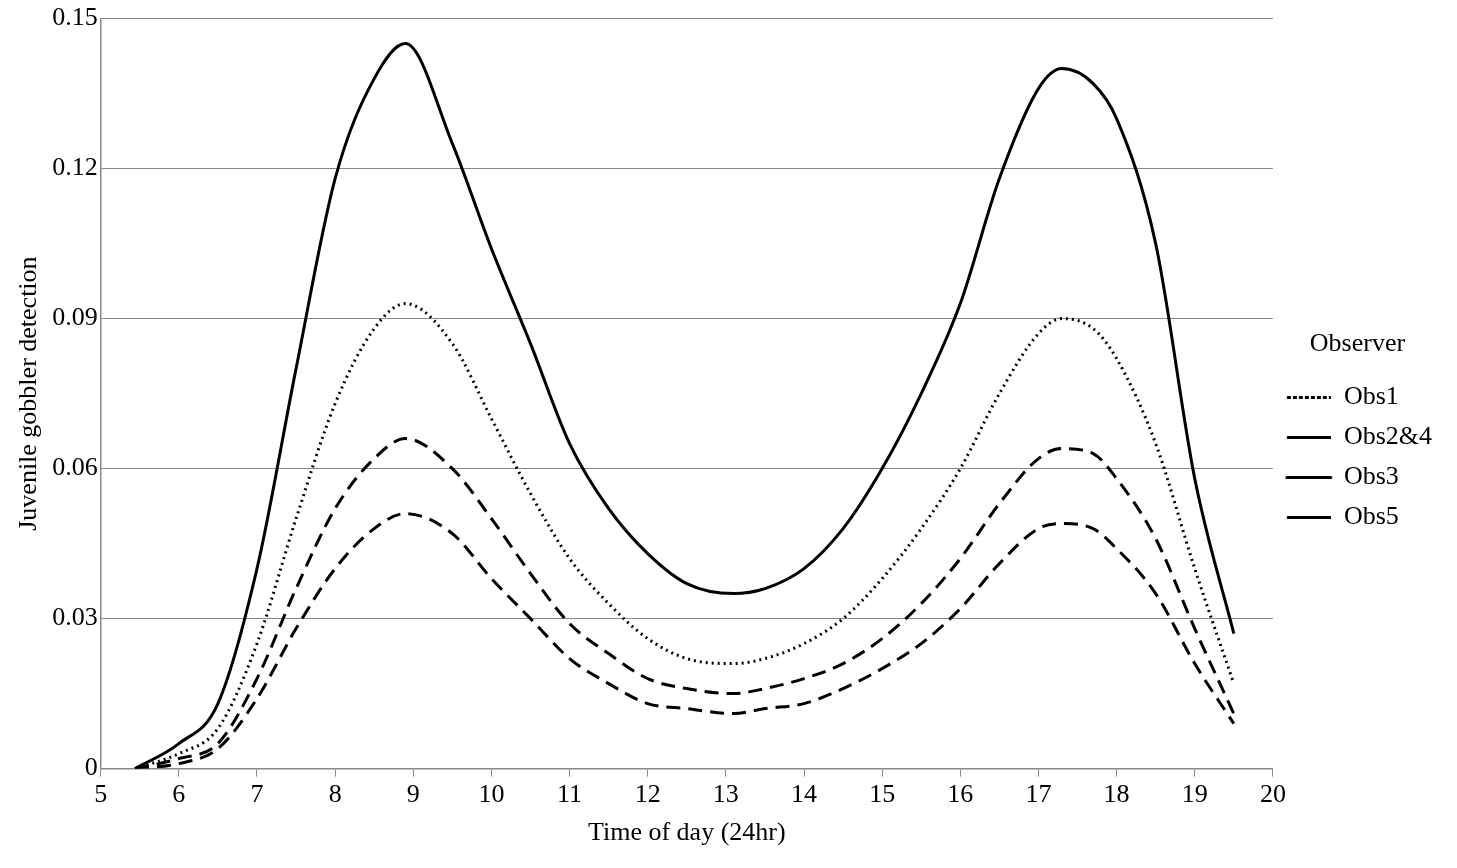 This screenshot has width=1457, height=868. I want to click on y-tick-label: 0.12, so click(75, 167).